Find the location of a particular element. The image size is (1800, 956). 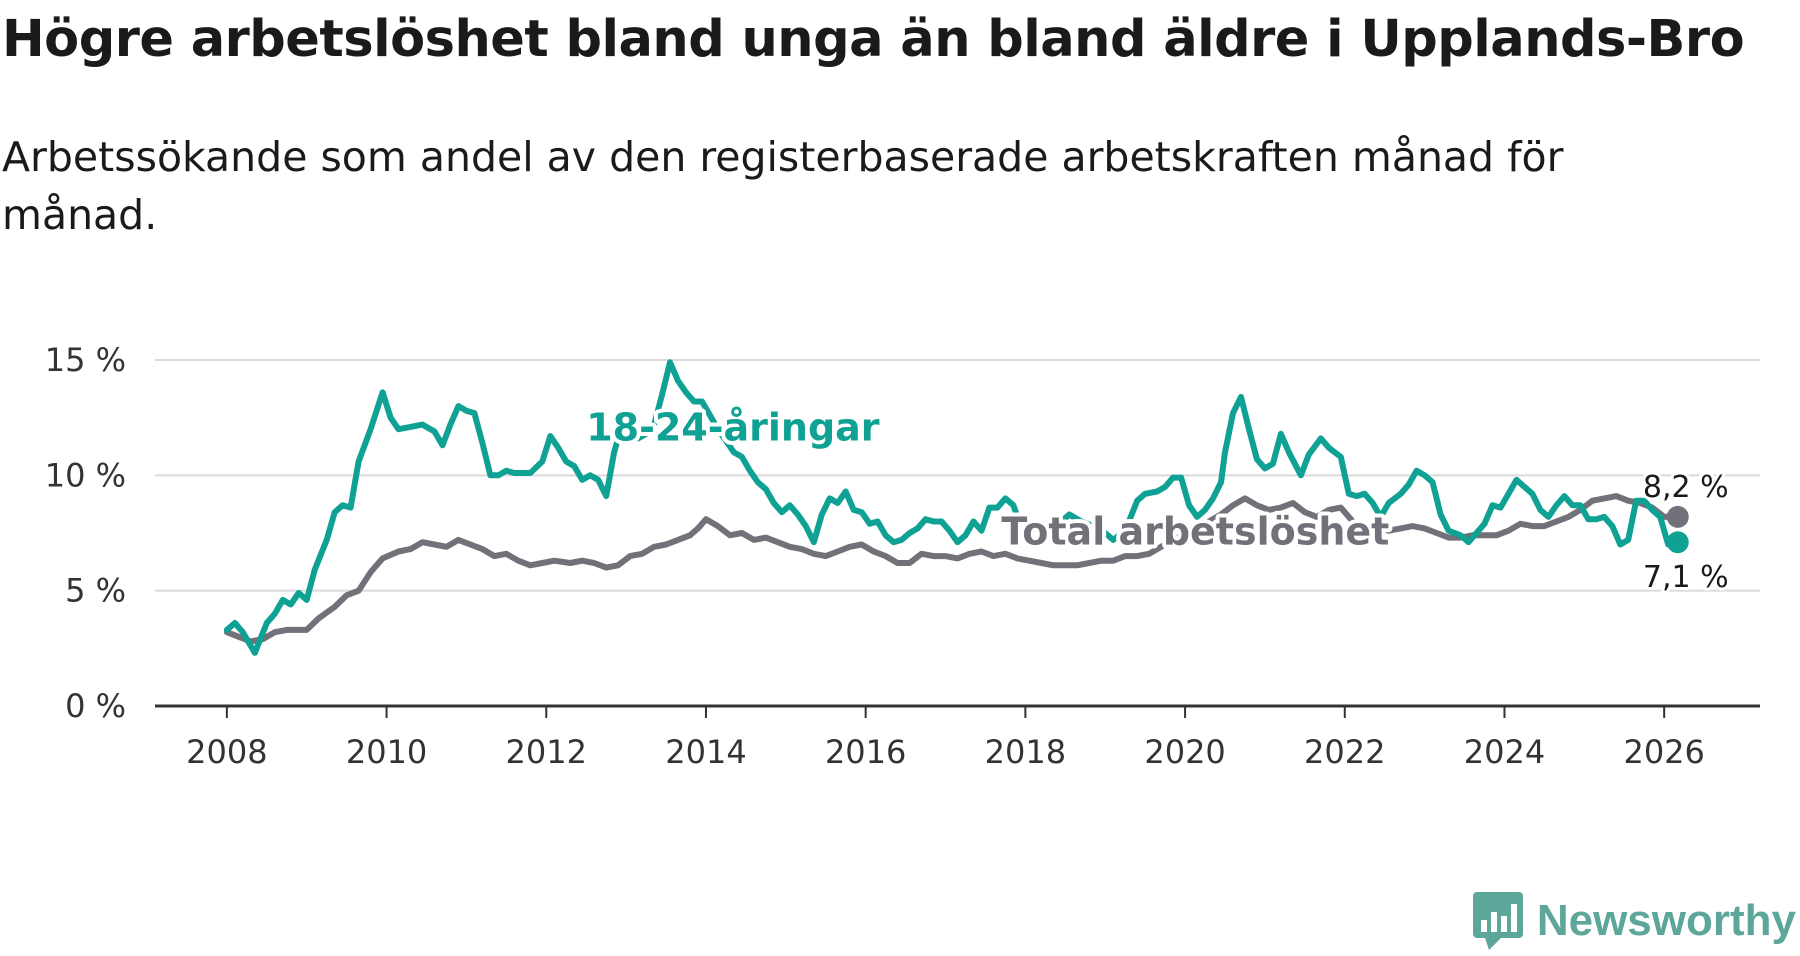

x-tick-label: 2022 is located at coordinates (1344, 752).